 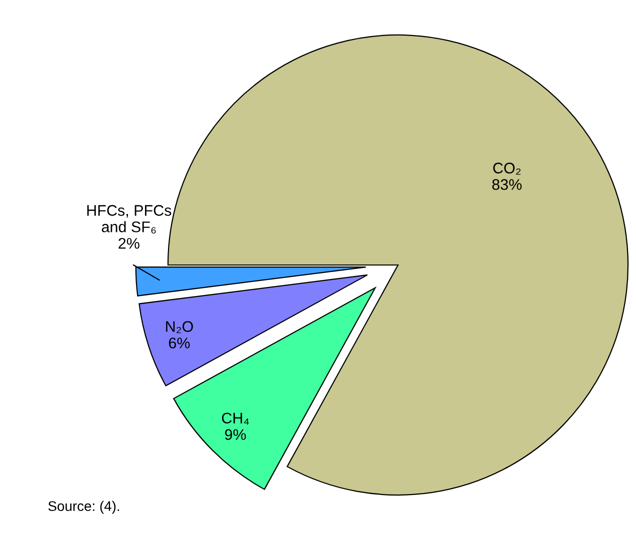 I want to click on data-label: 83%, so click(x=507, y=184).